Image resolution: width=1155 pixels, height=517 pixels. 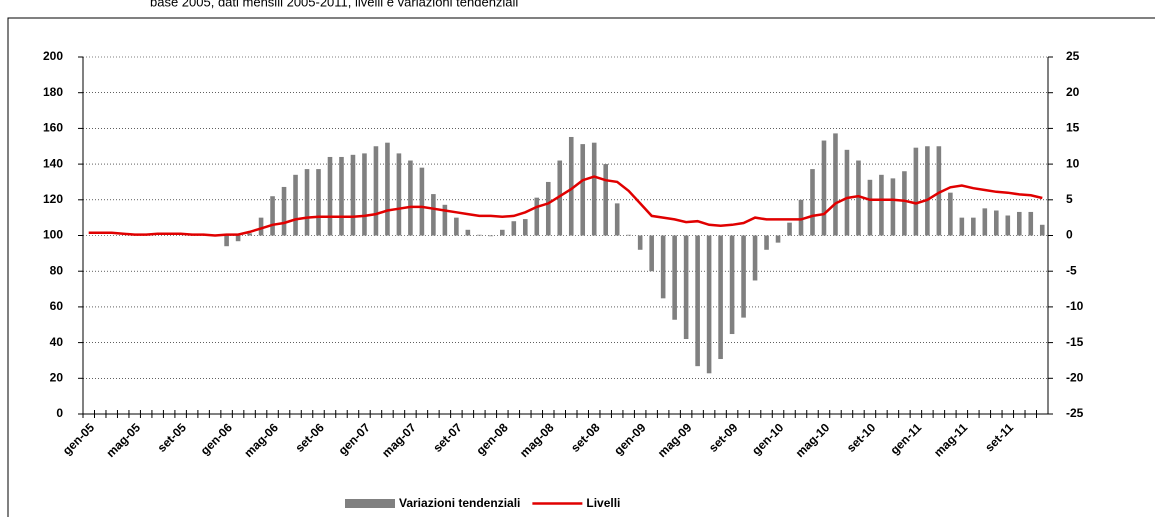 What do you see at coordinates (216, 438) in the screenshot?
I see `x-tick-label: gen-06` at bounding box center [216, 438].